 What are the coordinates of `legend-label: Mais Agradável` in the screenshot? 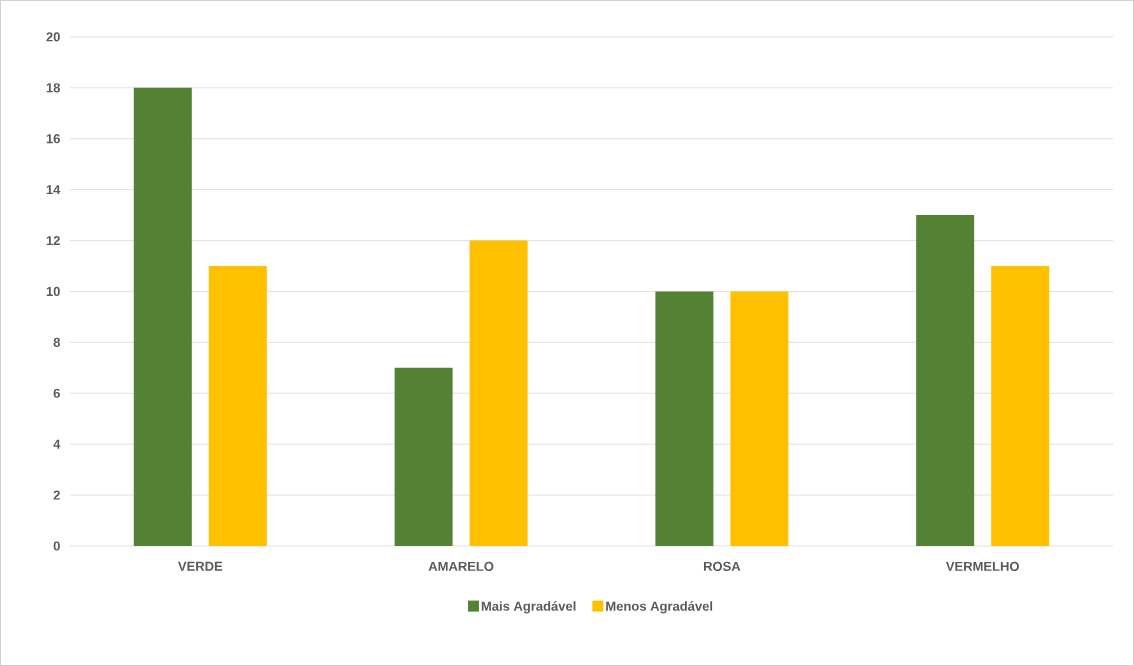 It's located at (528, 607).